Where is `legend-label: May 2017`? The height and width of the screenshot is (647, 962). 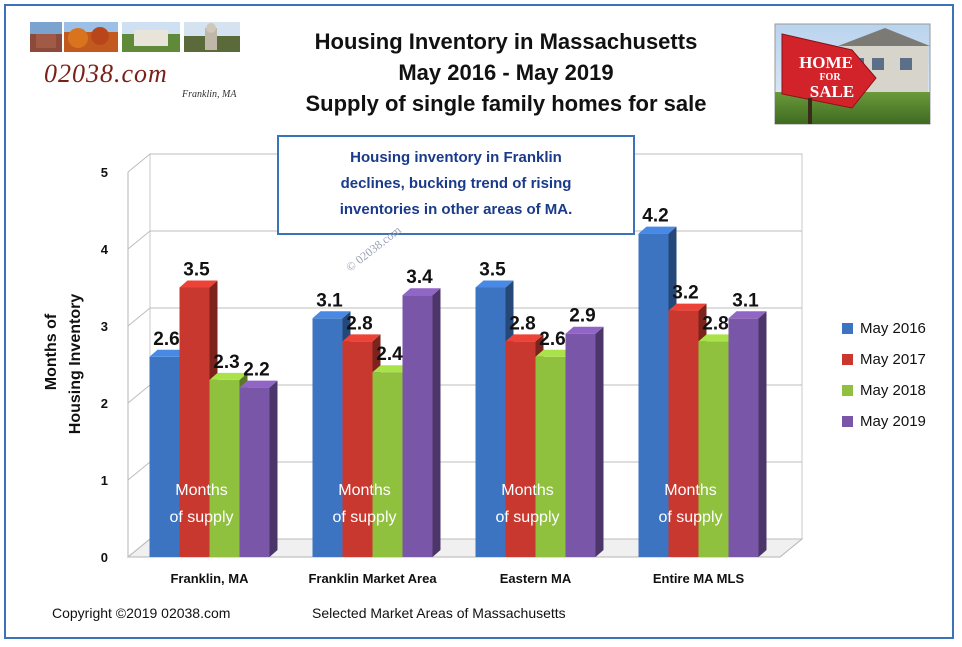
legend-label: May 2017 is located at coordinates (893, 359).